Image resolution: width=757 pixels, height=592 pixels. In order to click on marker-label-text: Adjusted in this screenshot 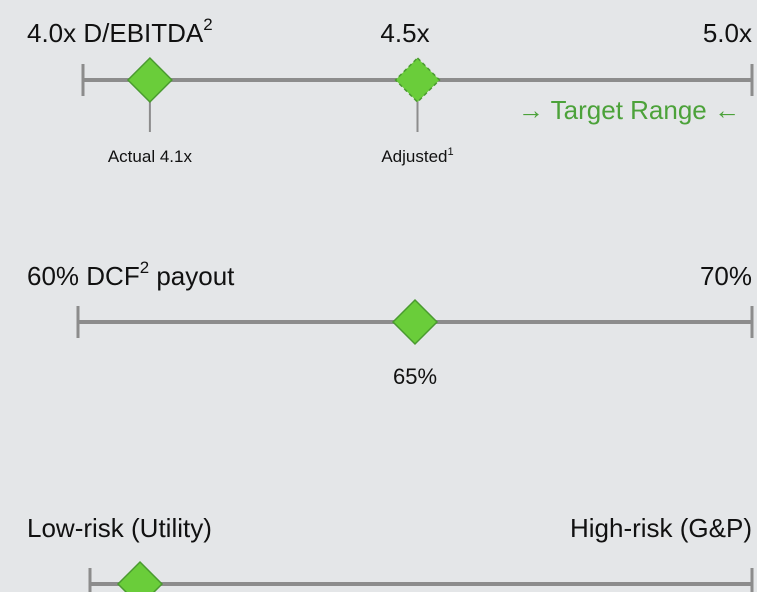, I will do `click(414, 156)`.